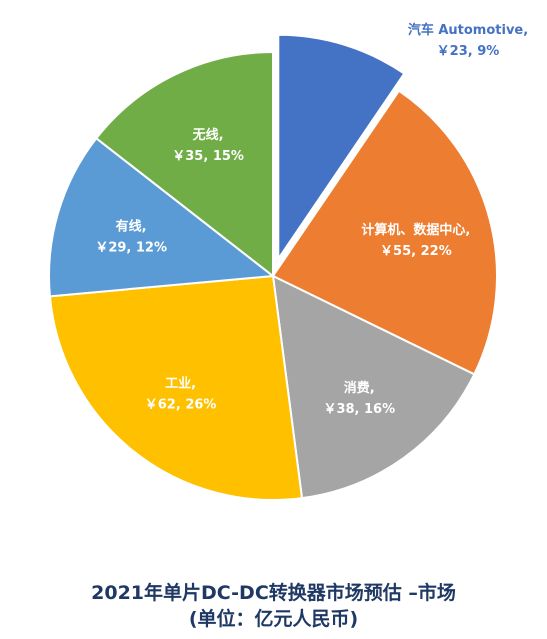 The height and width of the screenshot is (639, 547). What do you see at coordinates (416, 251) in the screenshot?
I see `slice-label-value: ￥55, 22%` at bounding box center [416, 251].